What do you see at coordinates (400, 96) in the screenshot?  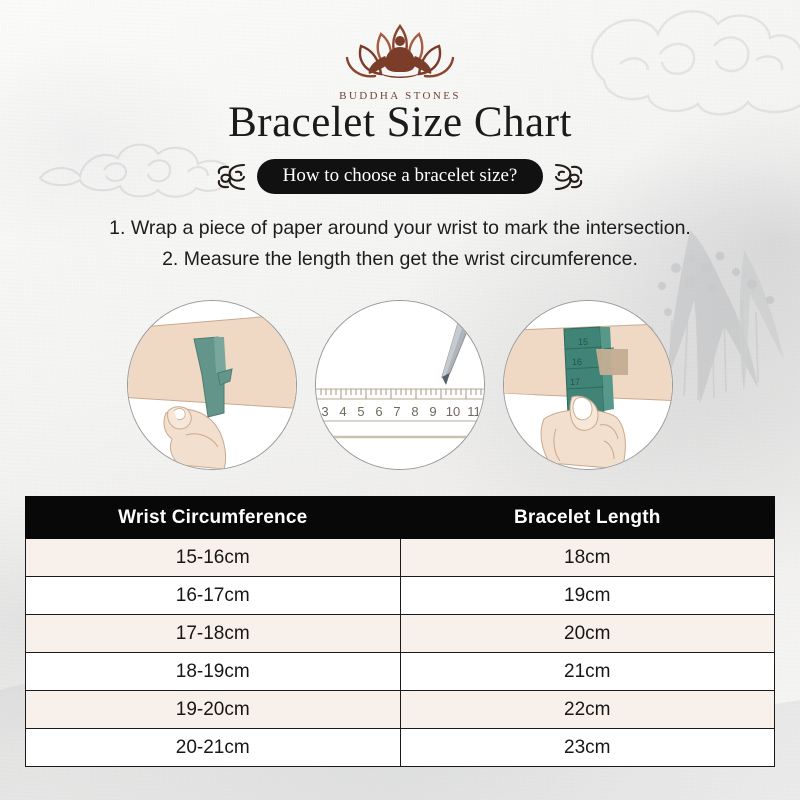 I see `brand-name: BUDDHA STONES` at bounding box center [400, 96].